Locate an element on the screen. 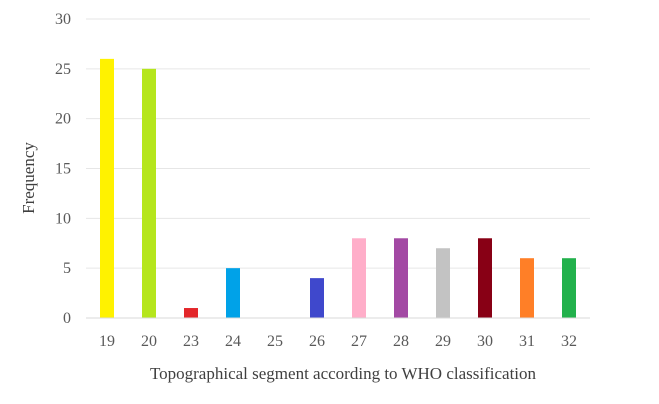 The width and height of the screenshot is (659, 404). x-tick-label: 25 is located at coordinates (275, 341).